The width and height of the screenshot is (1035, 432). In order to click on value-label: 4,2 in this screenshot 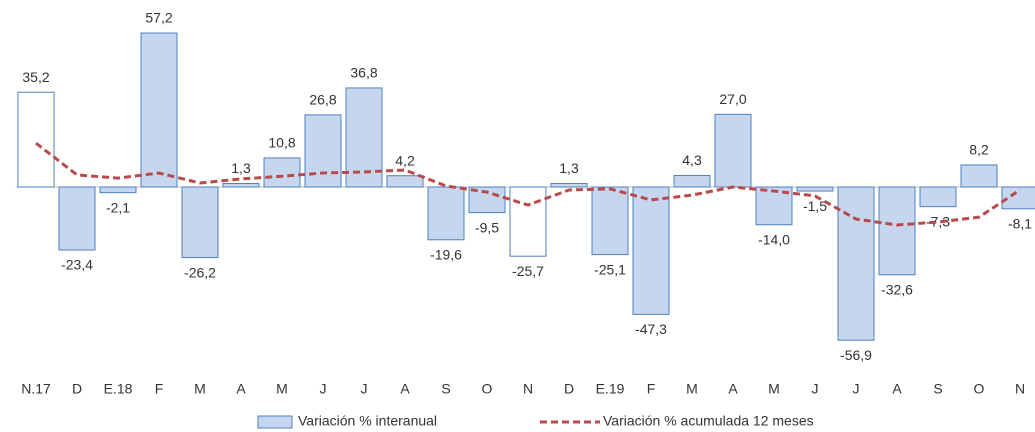, I will do `click(405, 160)`.